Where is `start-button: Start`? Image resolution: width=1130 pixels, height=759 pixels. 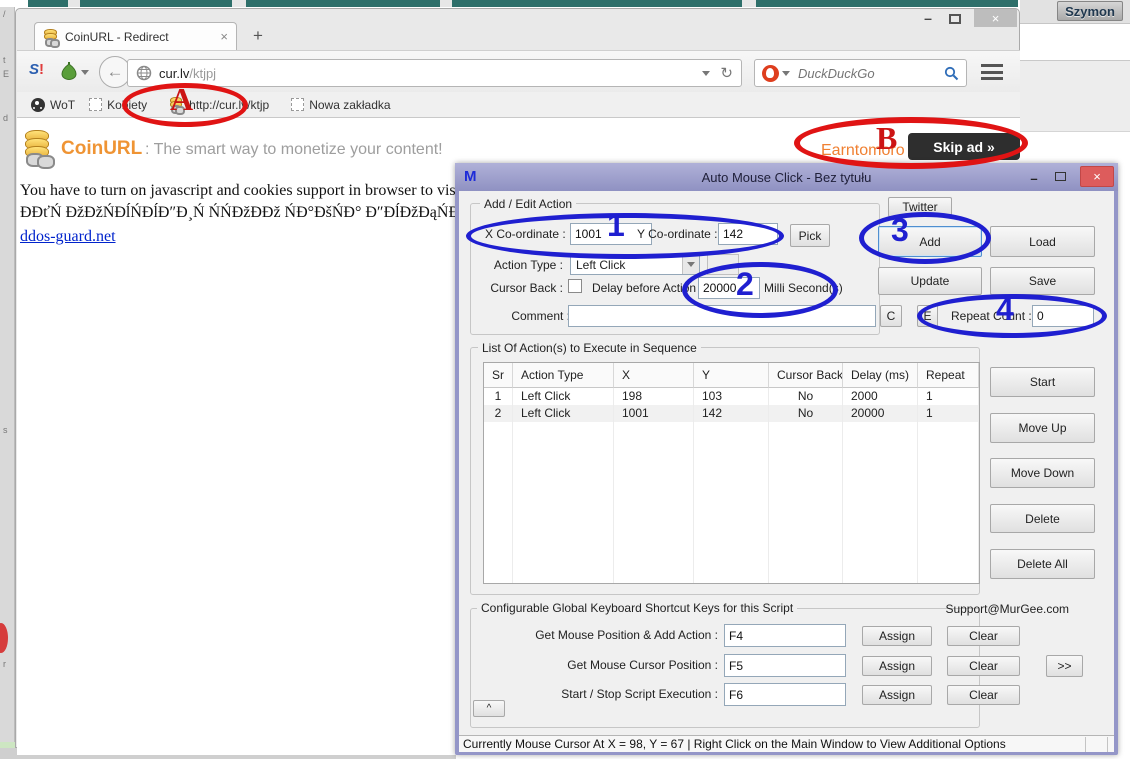 start-button: Start is located at coordinates (1042, 382).